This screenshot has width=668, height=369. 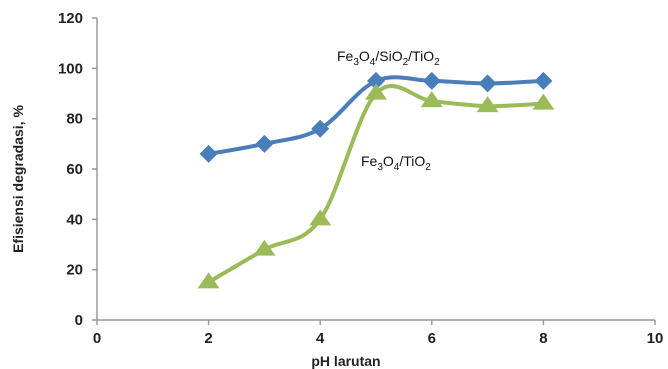 What do you see at coordinates (18, 179) in the screenshot?
I see `y-axis-title: Efisiensi degradasi, %` at bounding box center [18, 179].